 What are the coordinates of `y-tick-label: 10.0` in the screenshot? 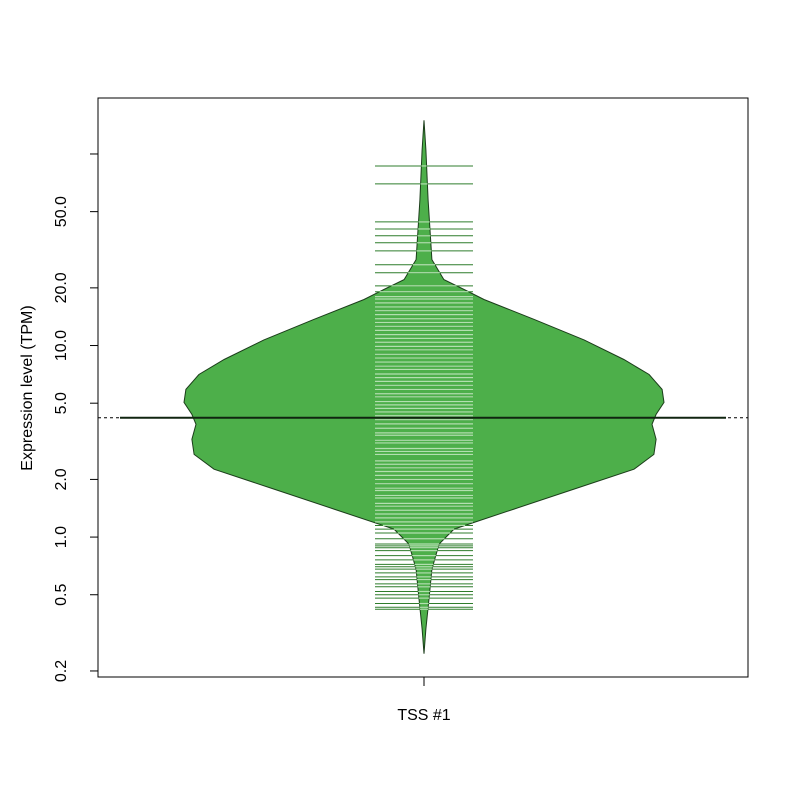 It's located at (61, 345).